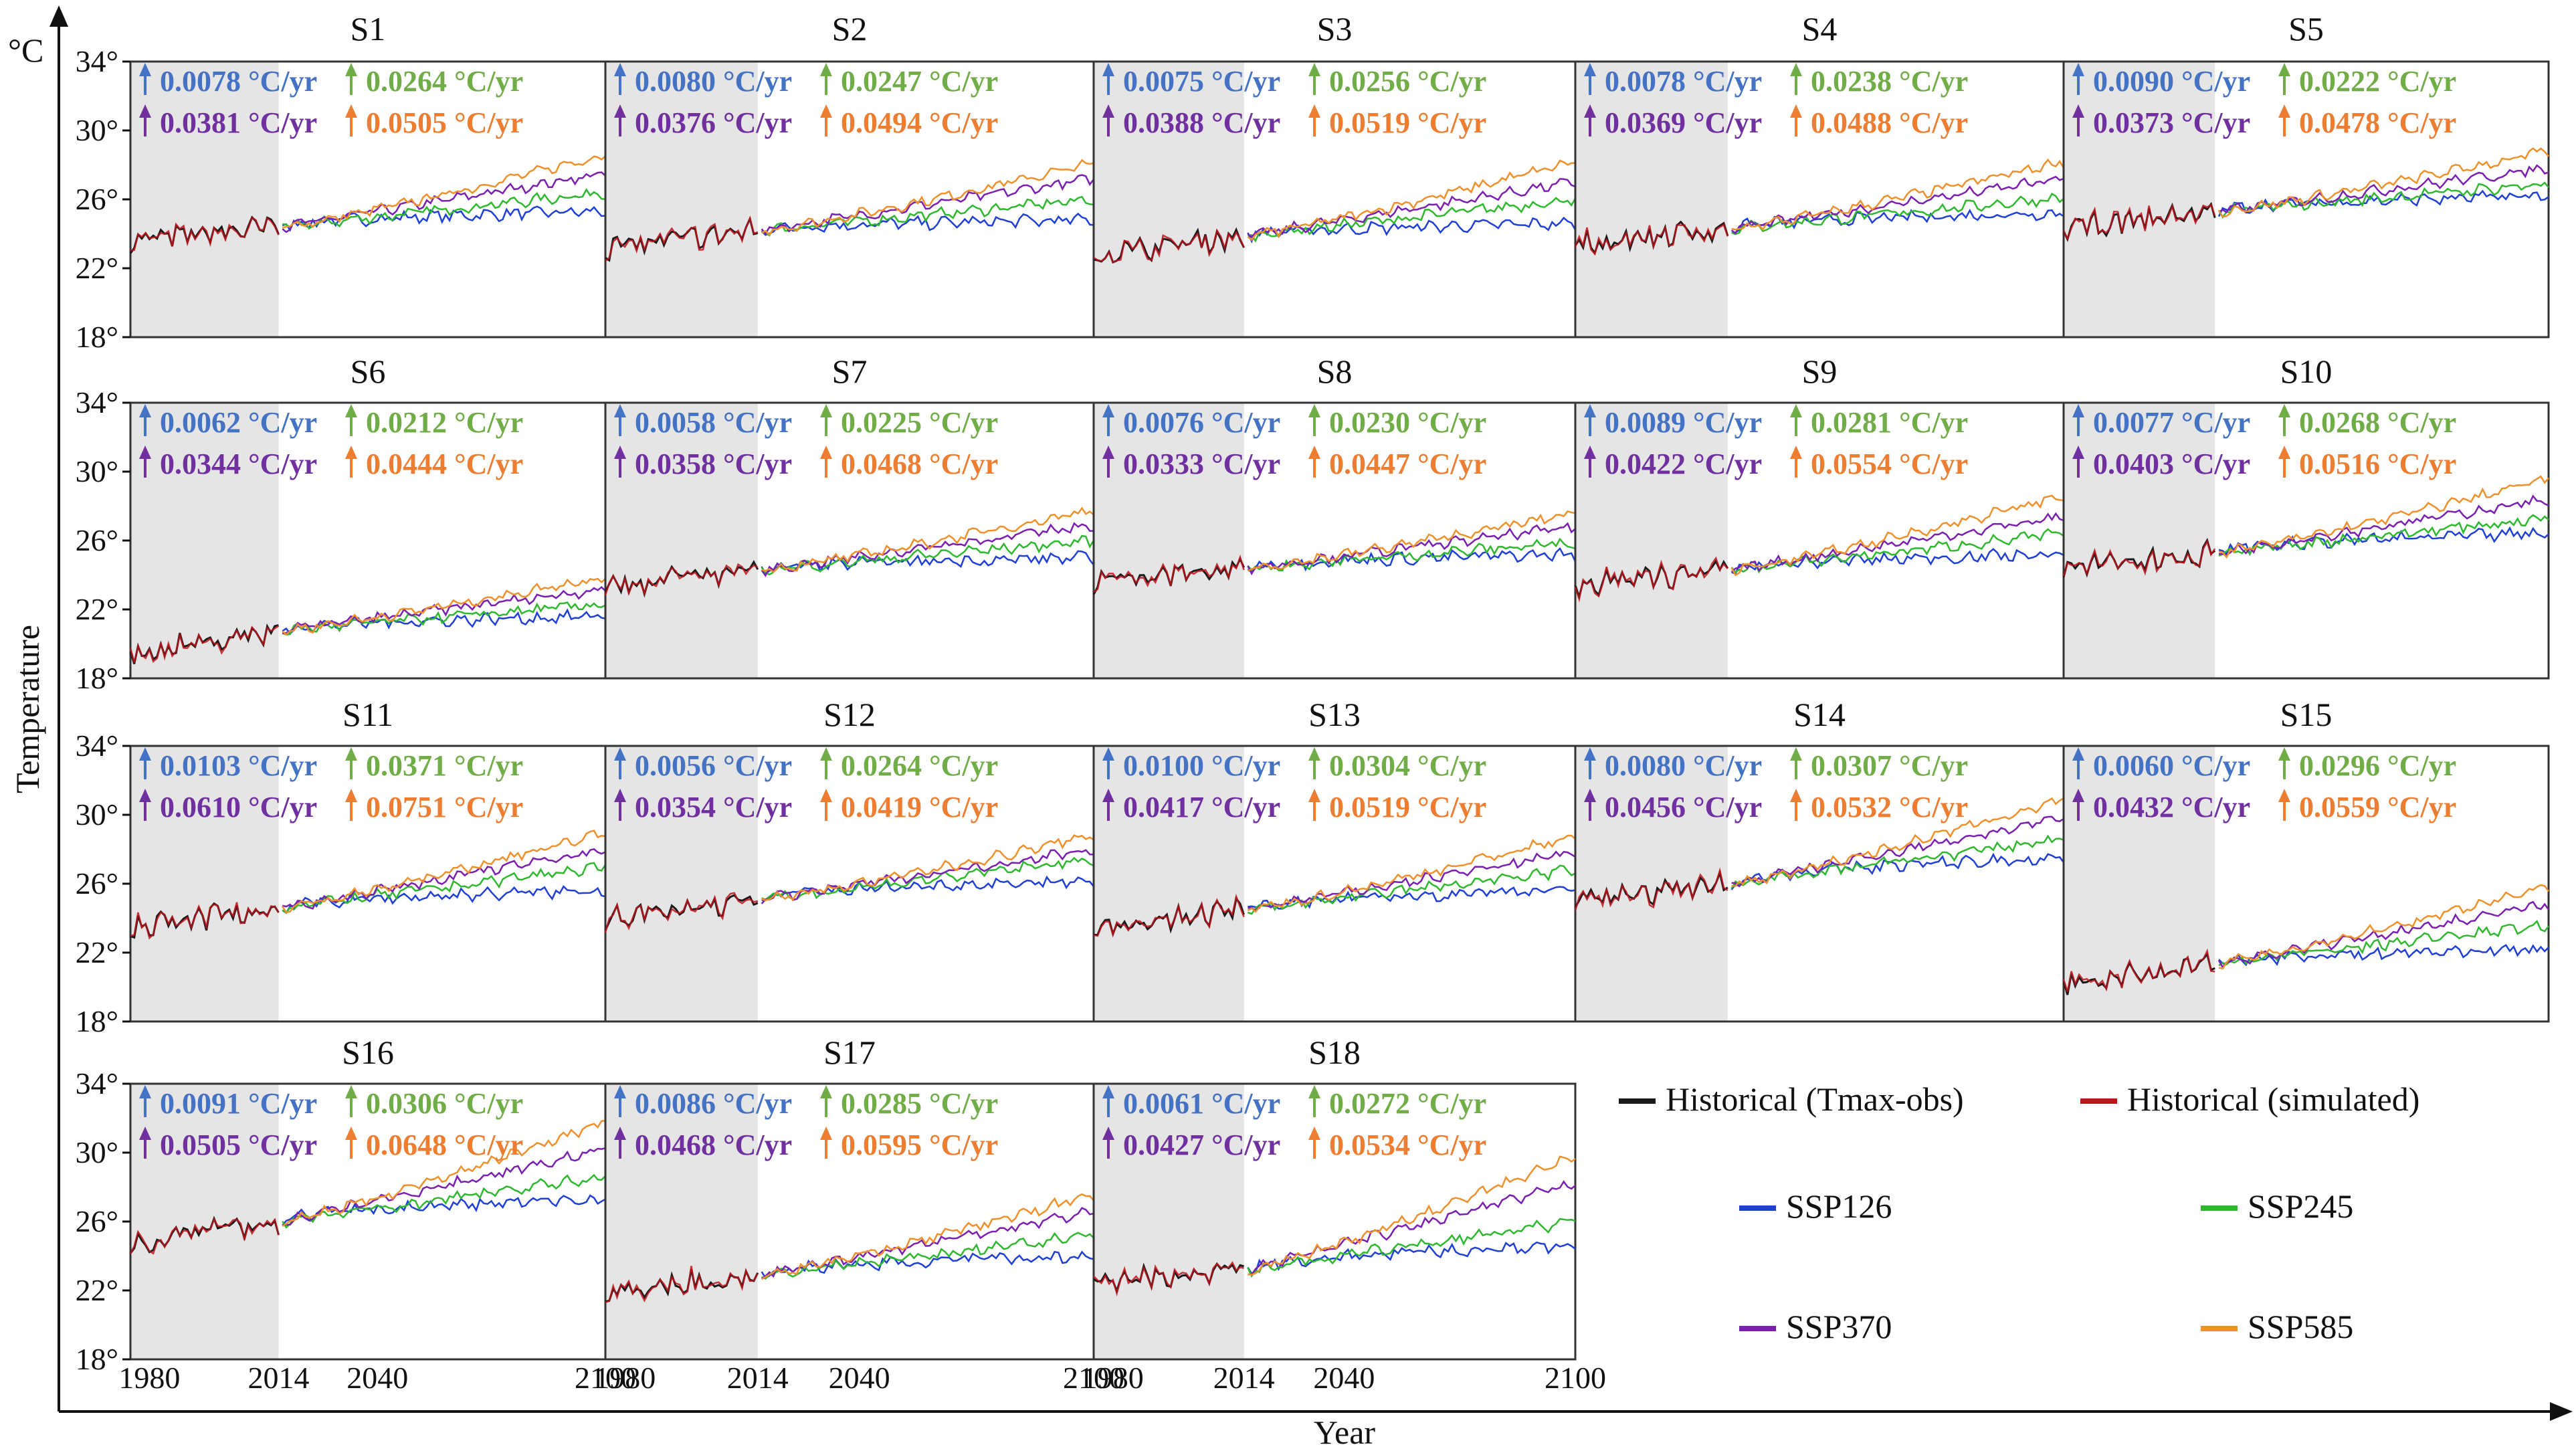  I want to click on trend-value: 0.0256 °C/yr, so click(1408, 81).